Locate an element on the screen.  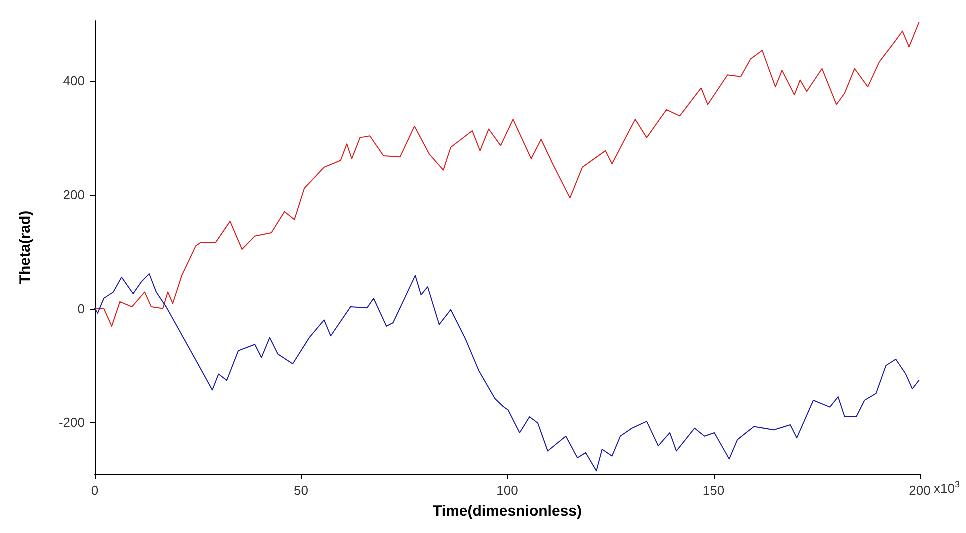
x-tick-label: 50 is located at coordinates (301, 490).